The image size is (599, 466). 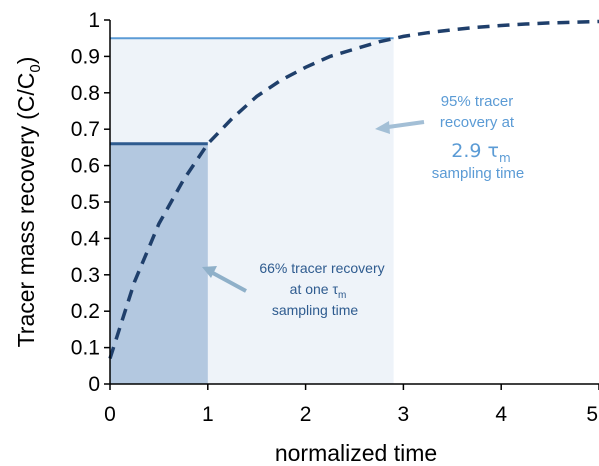 What do you see at coordinates (208, 414) in the screenshot?
I see `x-tick-label: 1` at bounding box center [208, 414].